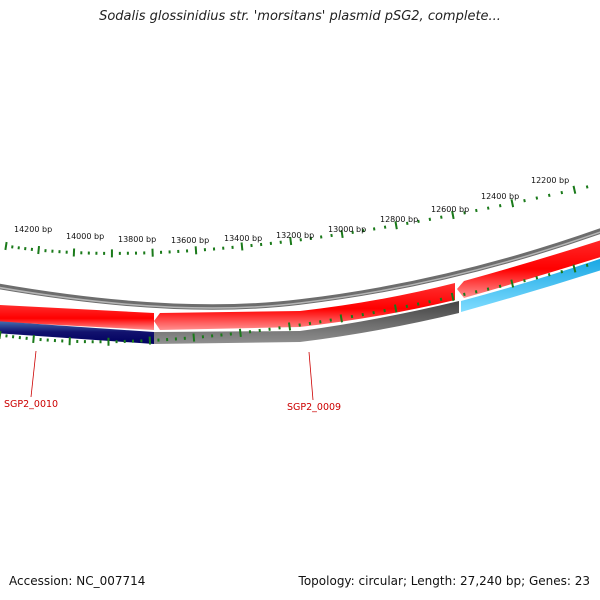  What do you see at coordinates (190, 240) in the screenshot?
I see `scale-label: 13600 bp` at bounding box center [190, 240].